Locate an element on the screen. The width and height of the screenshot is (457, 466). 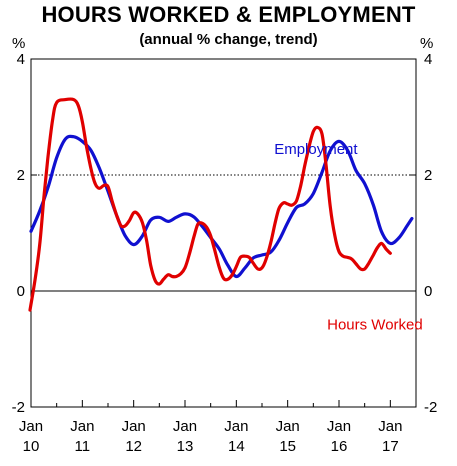
x-tick-label-year: 17 is located at coordinates (390, 446).